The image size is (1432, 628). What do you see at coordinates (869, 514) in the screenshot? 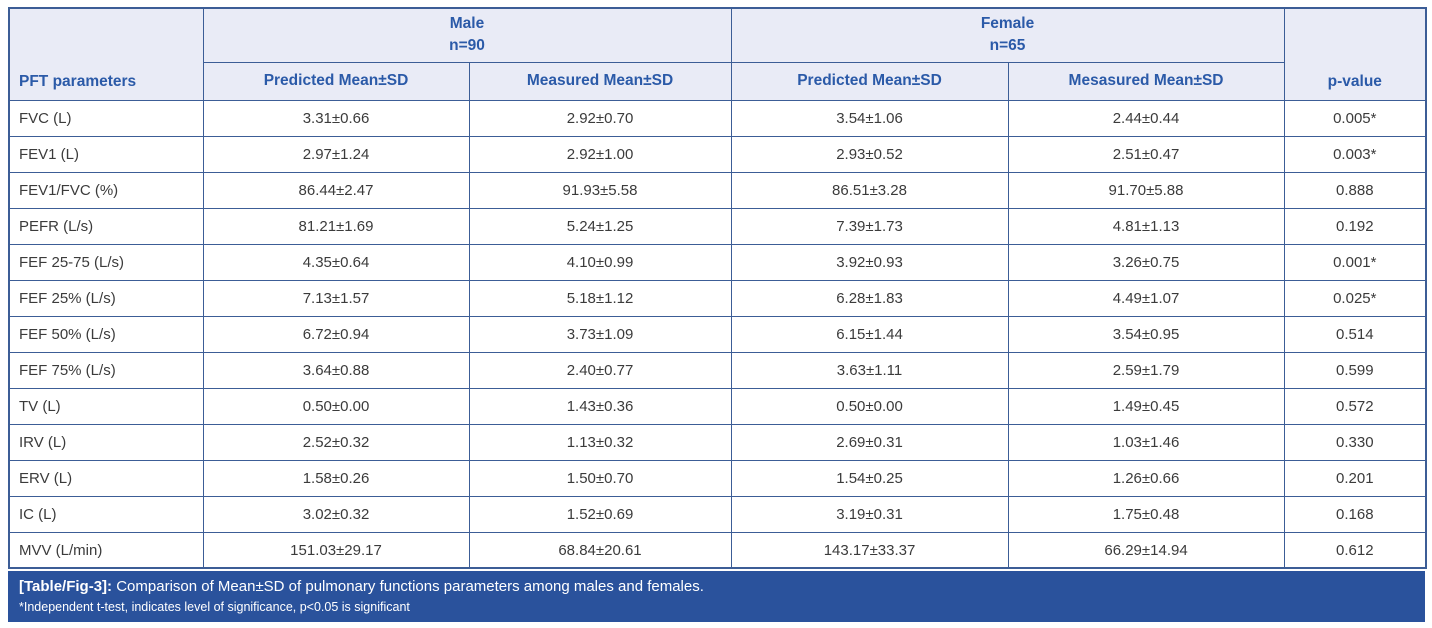
I see `cell-female-predicted: 3.19±0.31` at bounding box center [869, 514].